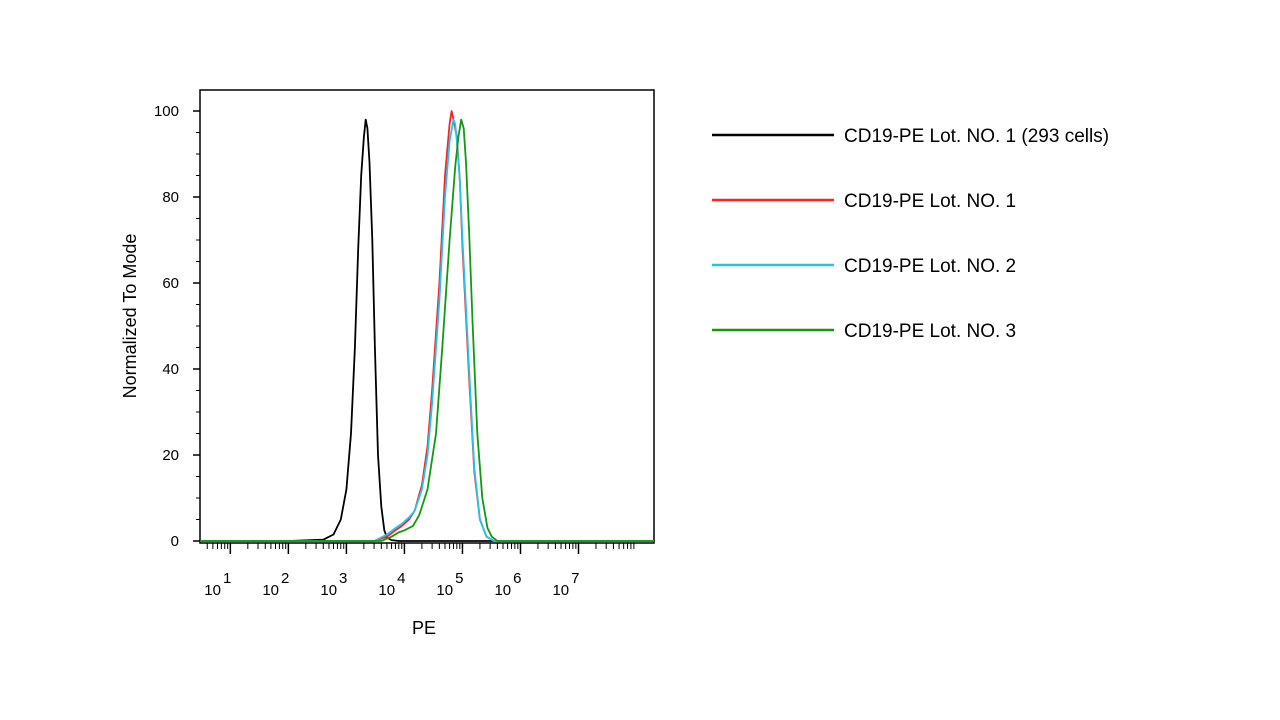 This screenshot has width=1280, height=720. I want to click on y-tick-label: 20, so click(170, 455).